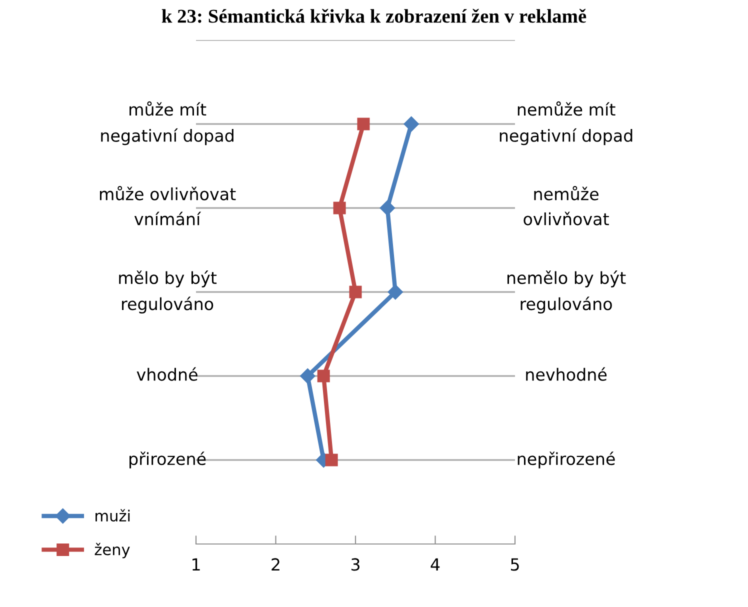  I want to click on x-tick-label: 1, so click(196, 564).